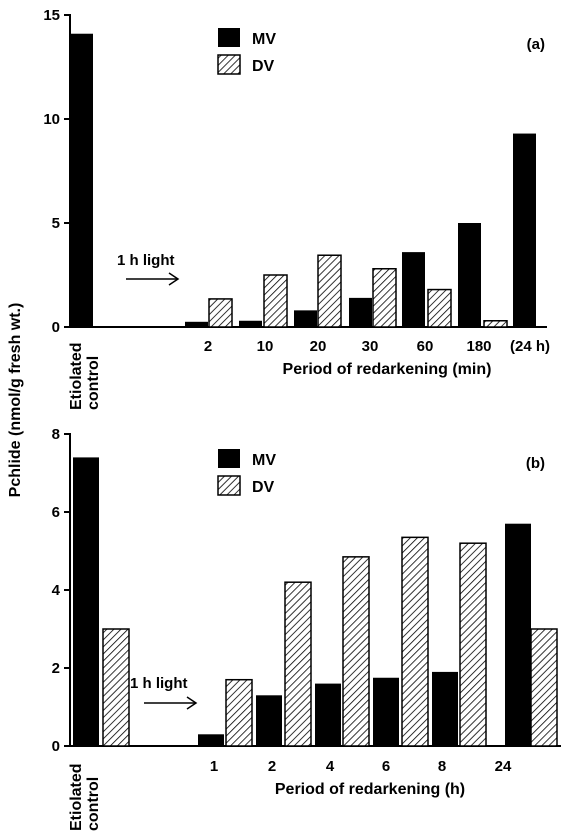  I want to click on panel-b-x-tick-labels: 1 2 4 6 8 24, so click(361, 766).